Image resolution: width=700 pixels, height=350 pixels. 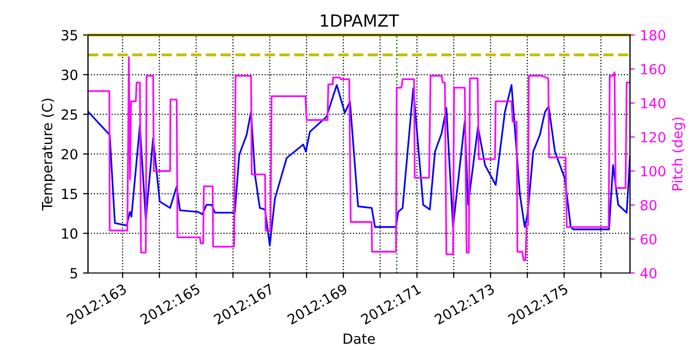 I want to click on y-tick-label: 10, so click(x=70, y=233).